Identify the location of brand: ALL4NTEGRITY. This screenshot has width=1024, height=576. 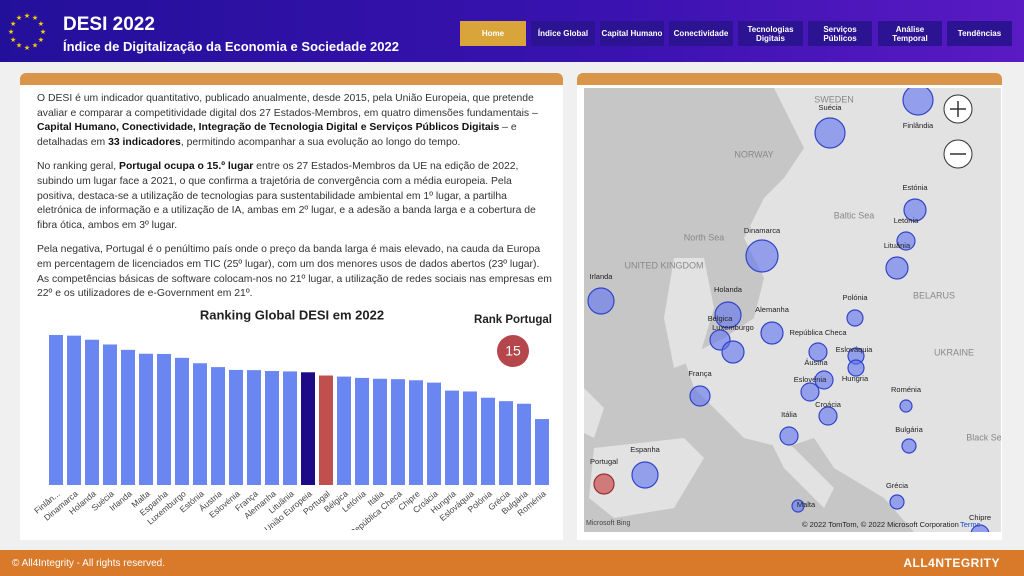
(951, 563).